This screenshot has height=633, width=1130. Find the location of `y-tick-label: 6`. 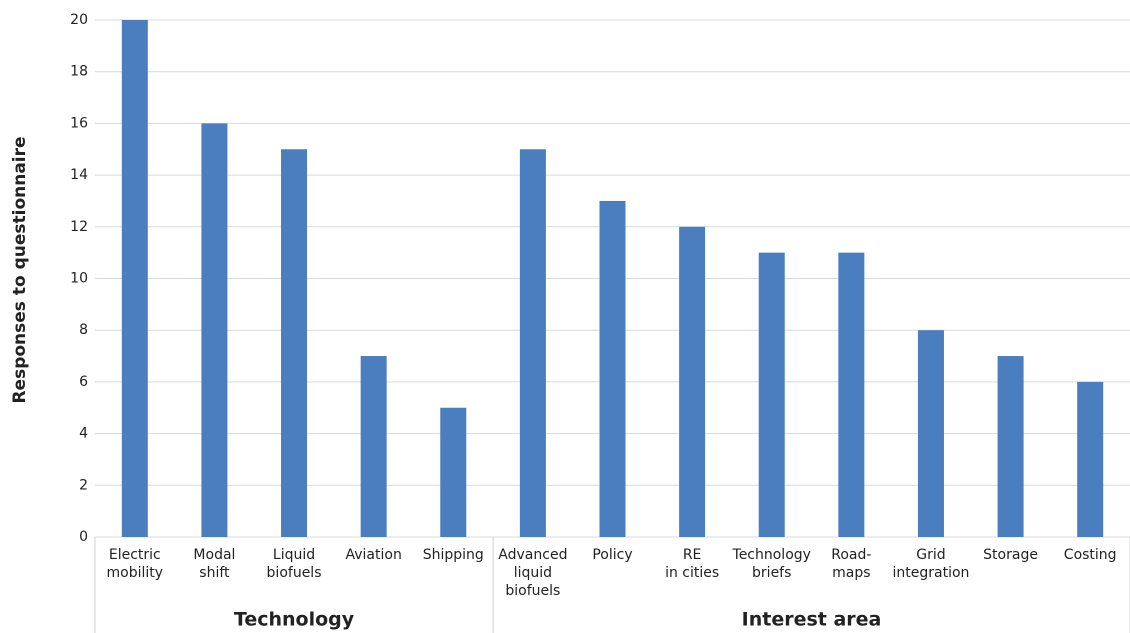

y-tick-label: 6 is located at coordinates (83, 382).